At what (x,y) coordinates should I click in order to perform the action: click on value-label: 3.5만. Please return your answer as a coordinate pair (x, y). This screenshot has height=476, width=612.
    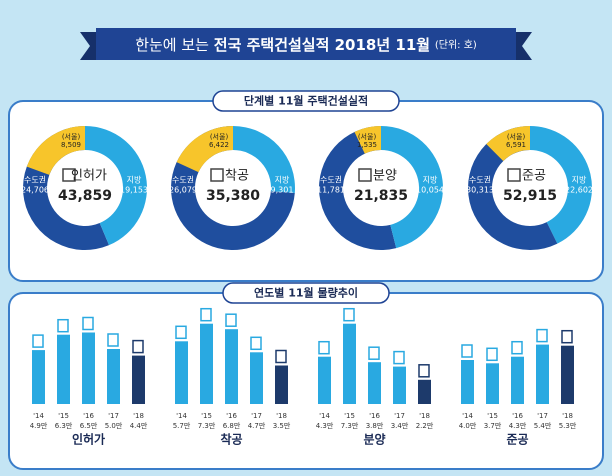
    Looking at the image, I should click on (282, 425).